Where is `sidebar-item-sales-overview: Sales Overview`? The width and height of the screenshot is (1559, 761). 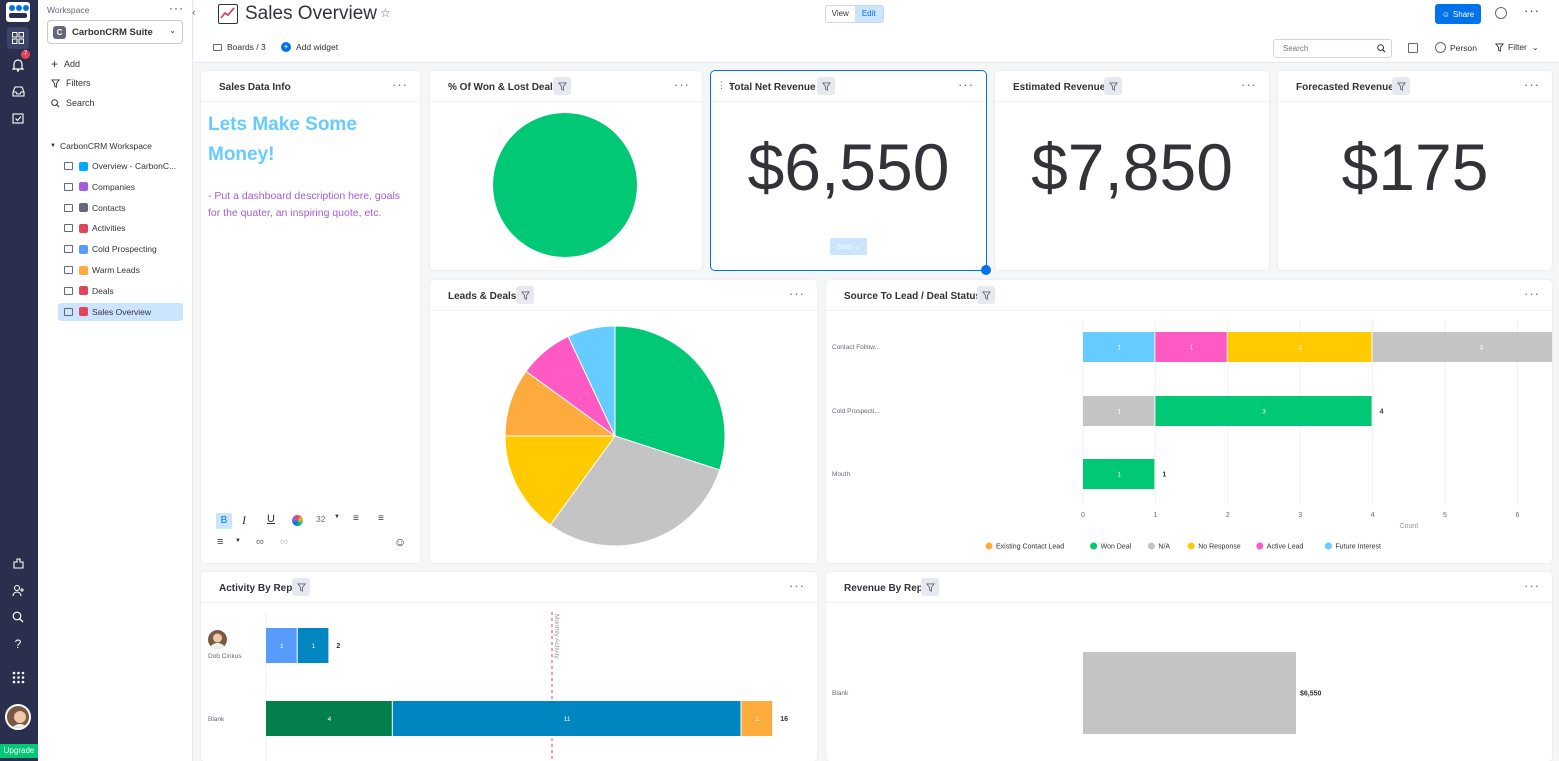
sidebar-item-sales-overview: Sales Overview is located at coordinates (120, 311).